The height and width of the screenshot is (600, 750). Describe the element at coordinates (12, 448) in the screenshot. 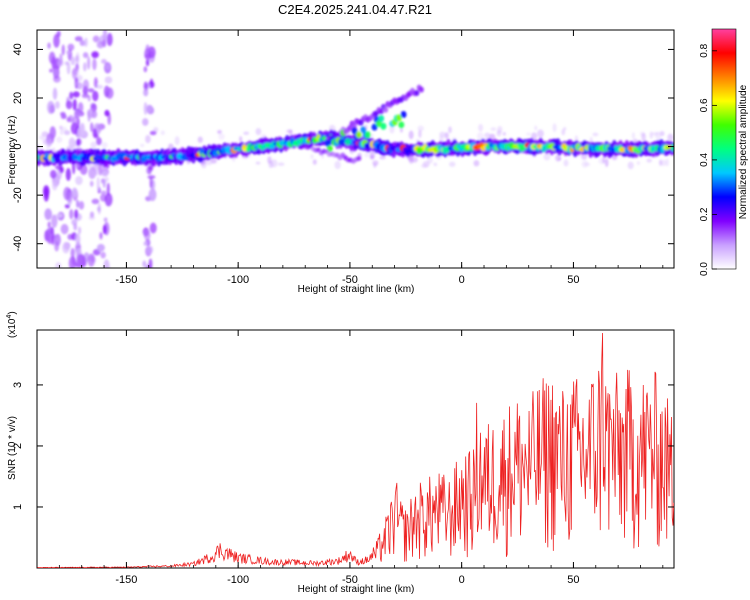

I see `snr-y-label: SNR (10 * v/v)` at that location.